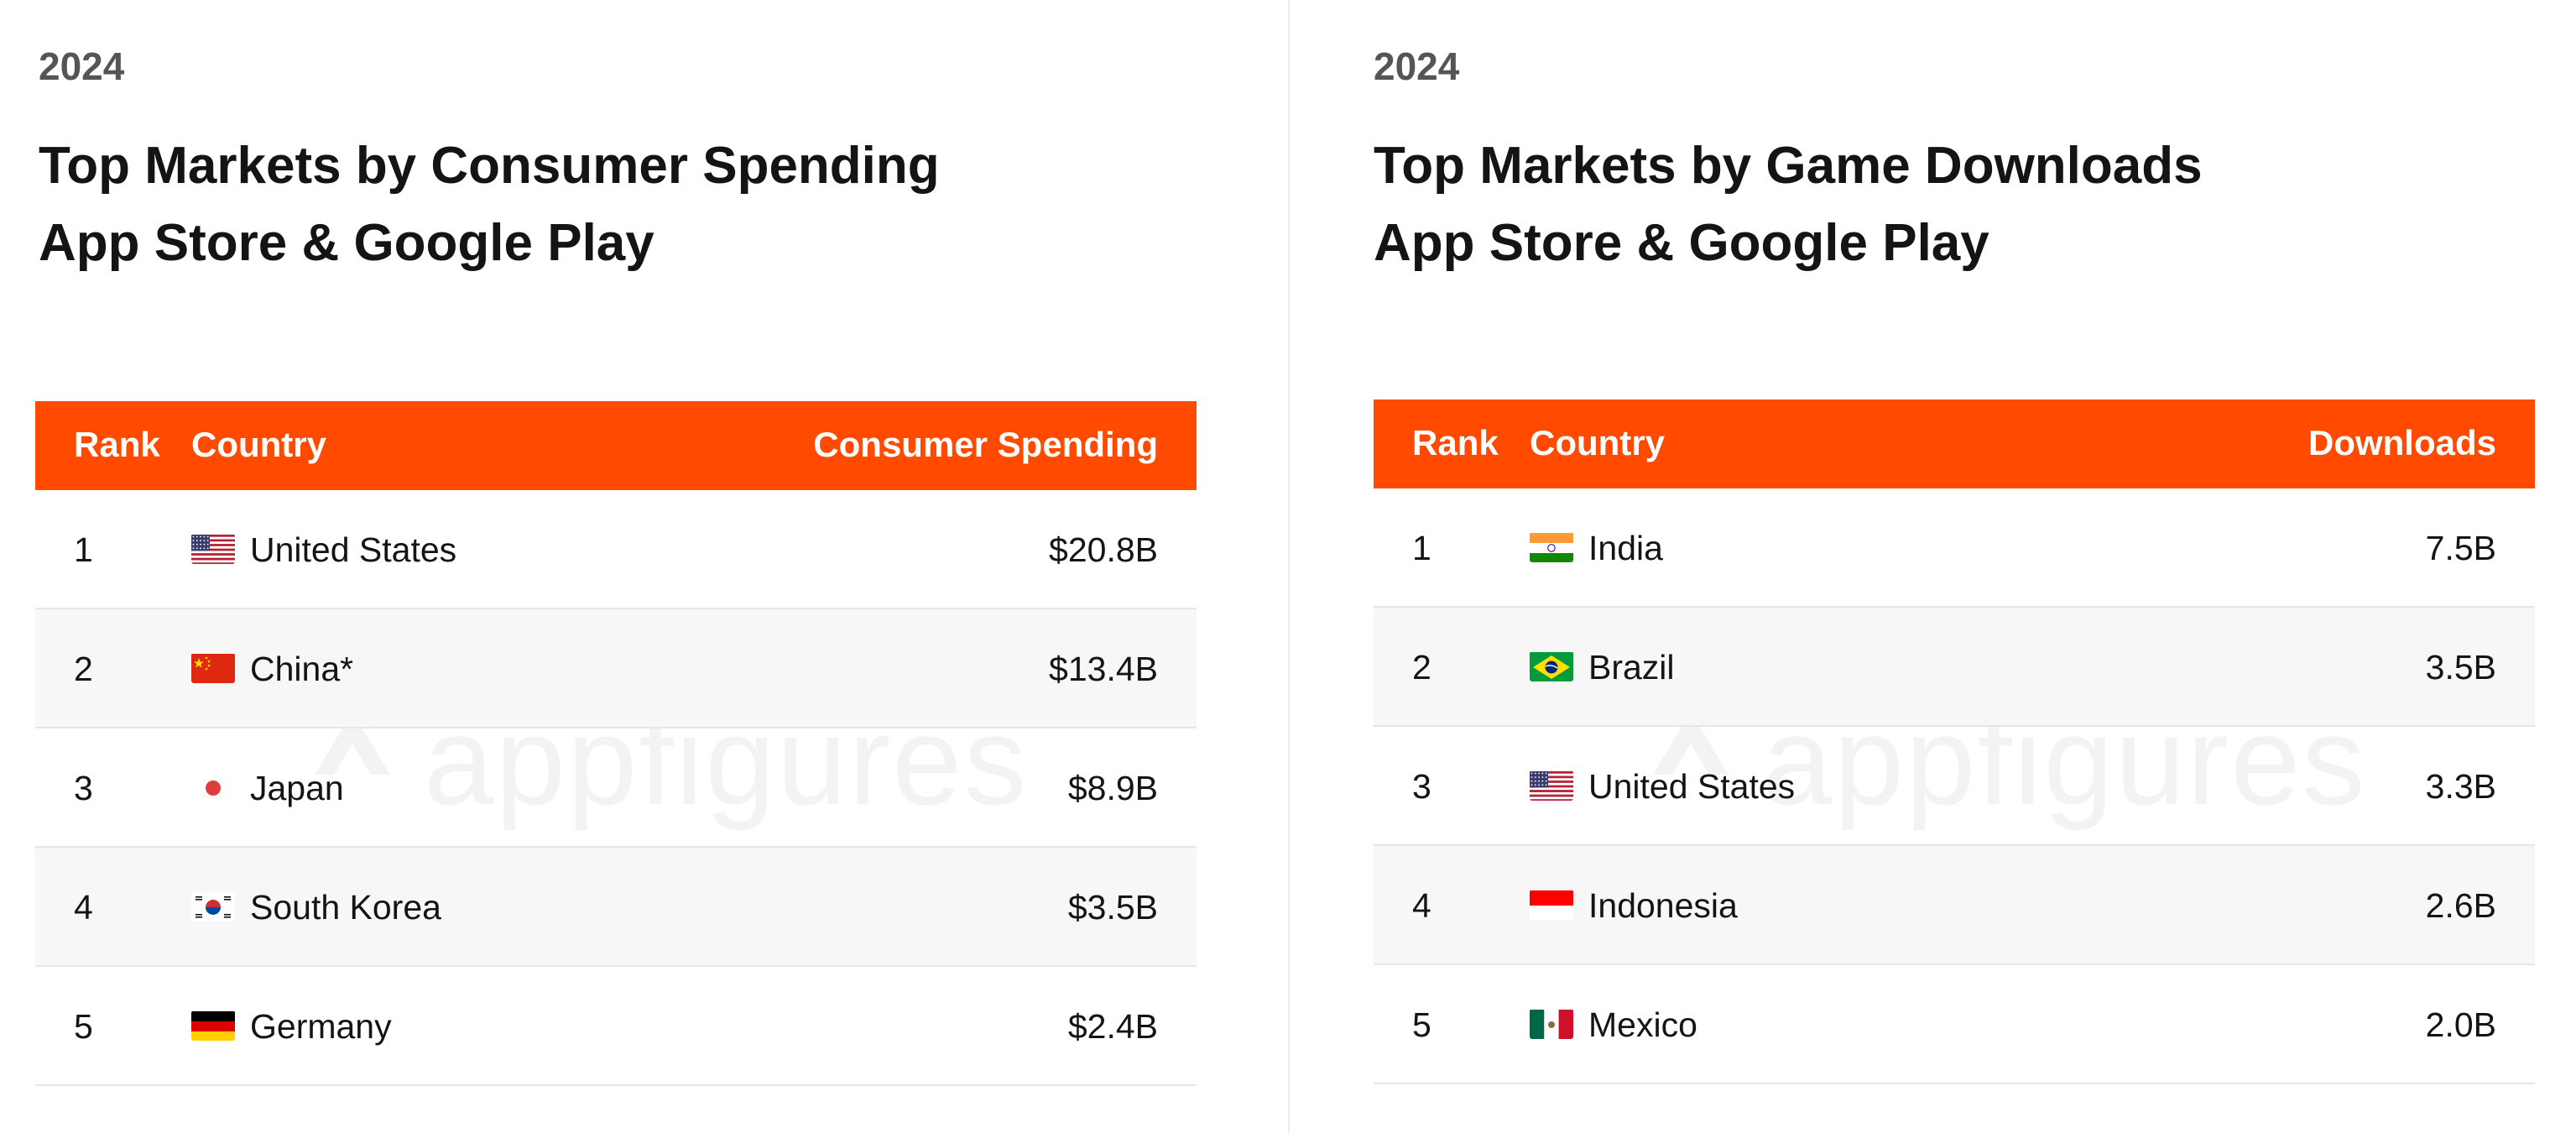 This screenshot has width=2576, height=1133. Describe the element at coordinates (1954, 906) in the screenshot. I see `table-row: 4 Indonesia 2.6B` at that location.